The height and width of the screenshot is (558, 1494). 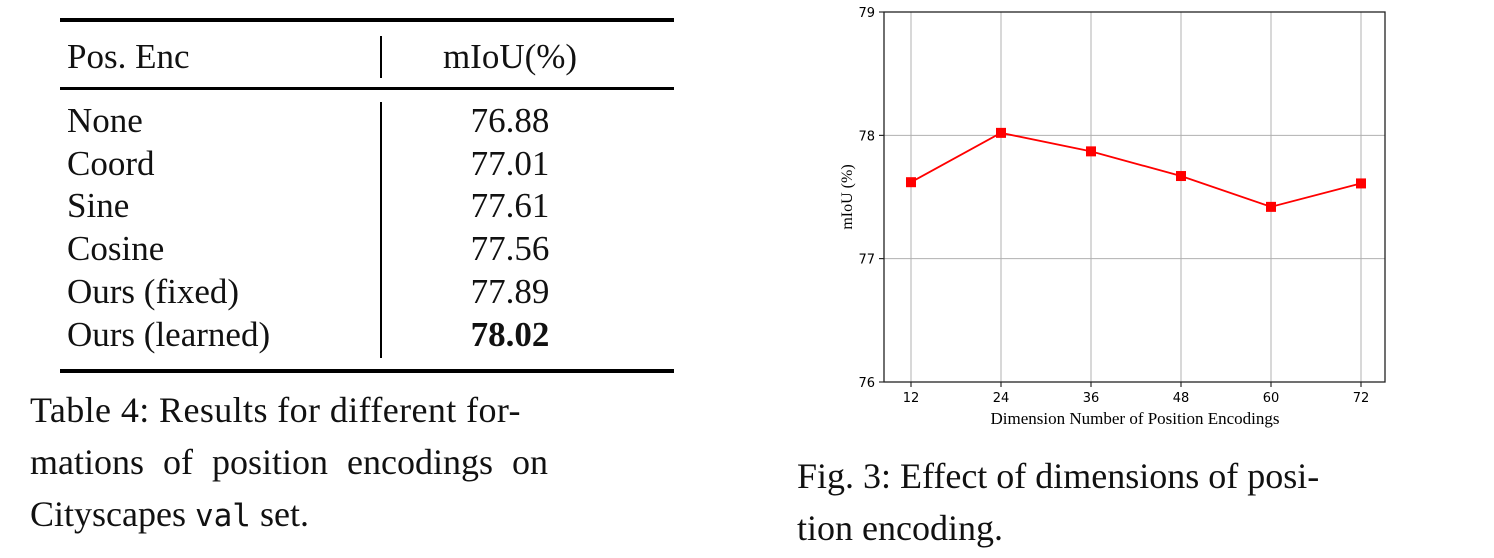 What do you see at coordinates (1091, 398) in the screenshot?
I see `x-tick-label: 36` at bounding box center [1091, 398].